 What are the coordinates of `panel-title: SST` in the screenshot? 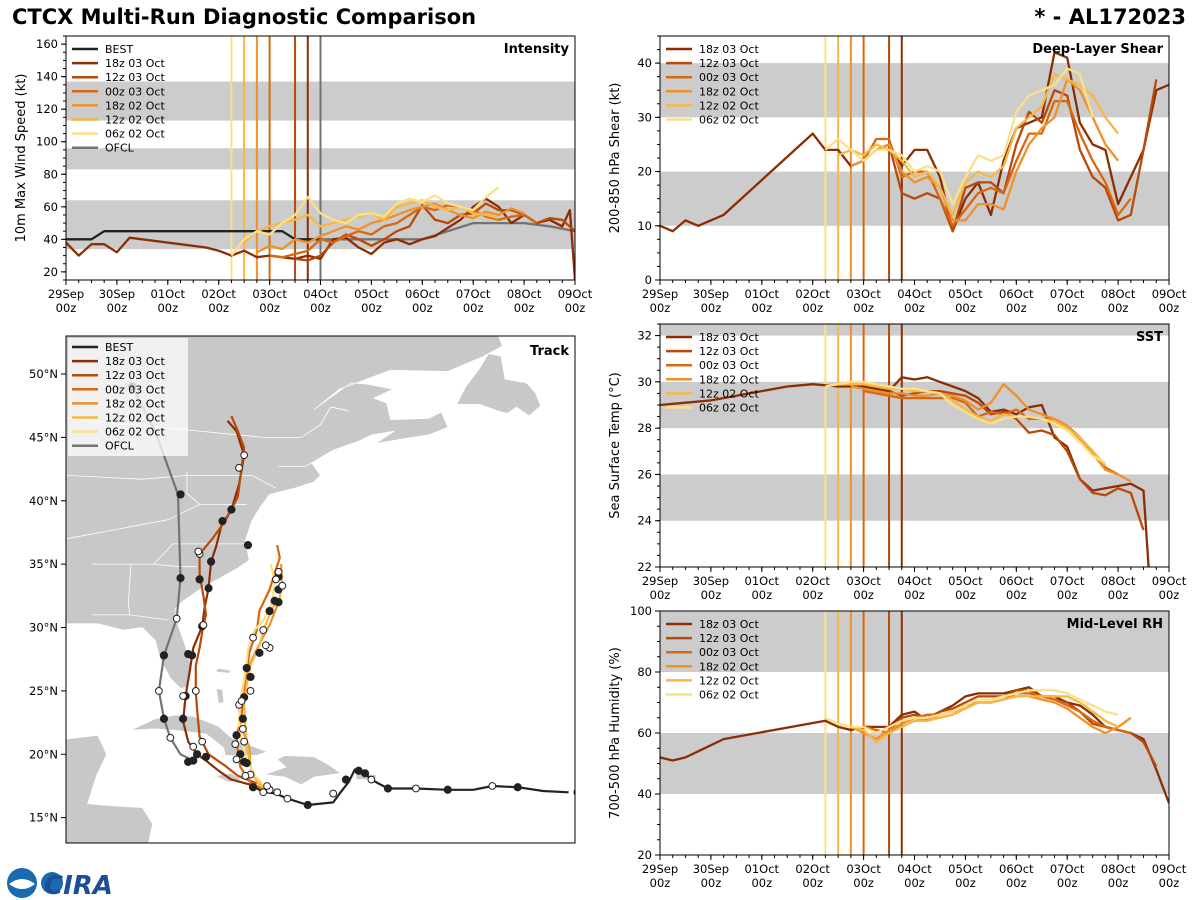 It's located at (1149, 337).